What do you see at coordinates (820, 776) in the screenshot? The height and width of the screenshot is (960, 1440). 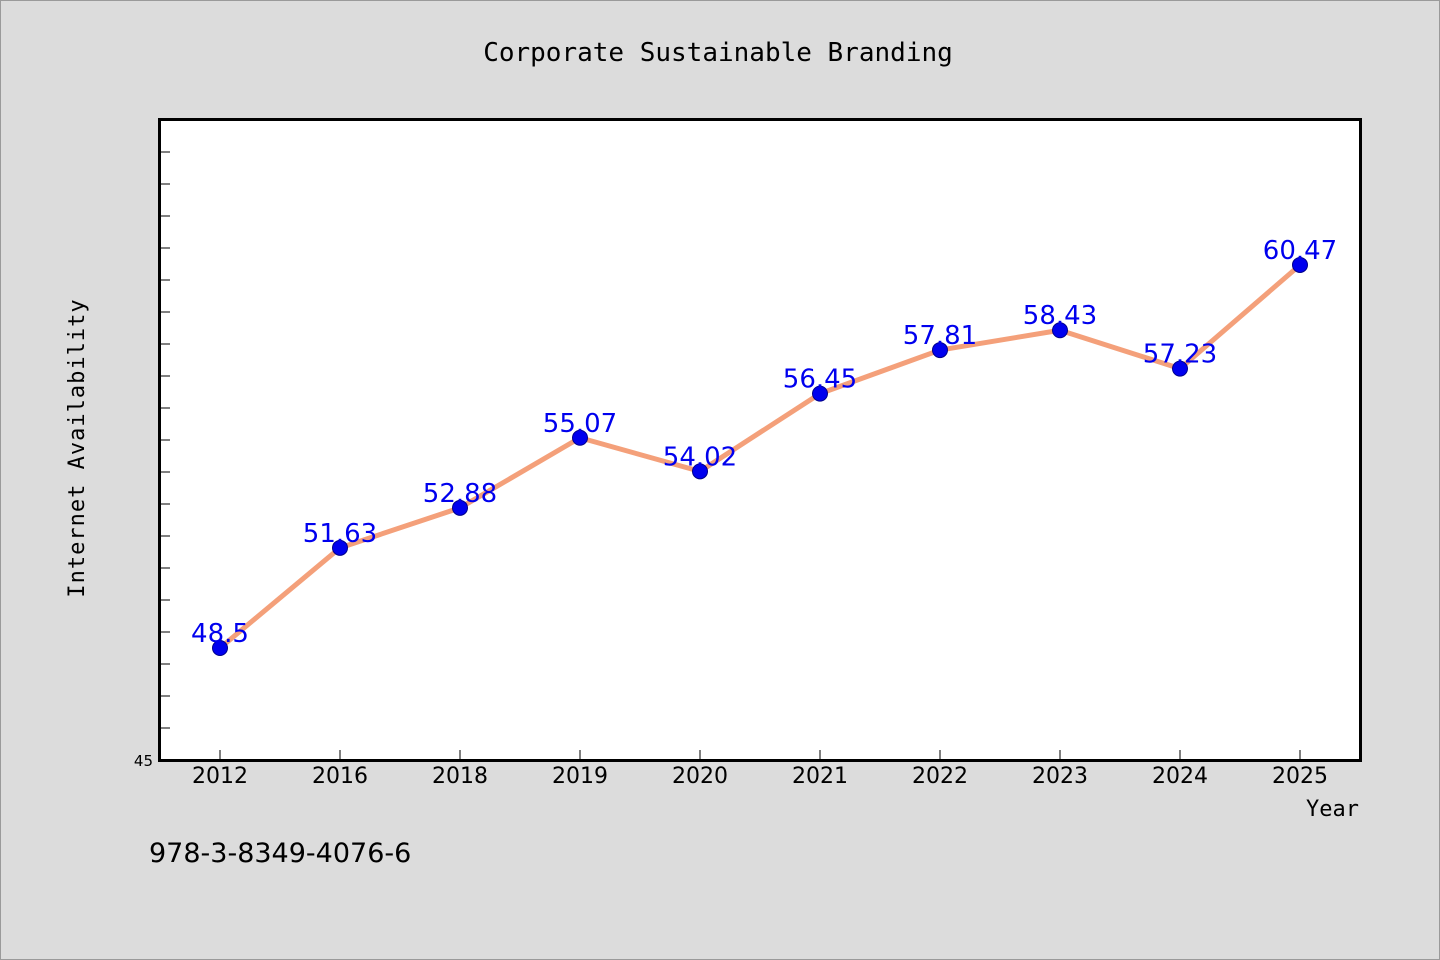 I see `x-tick-label: 2021` at bounding box center [820, 776].